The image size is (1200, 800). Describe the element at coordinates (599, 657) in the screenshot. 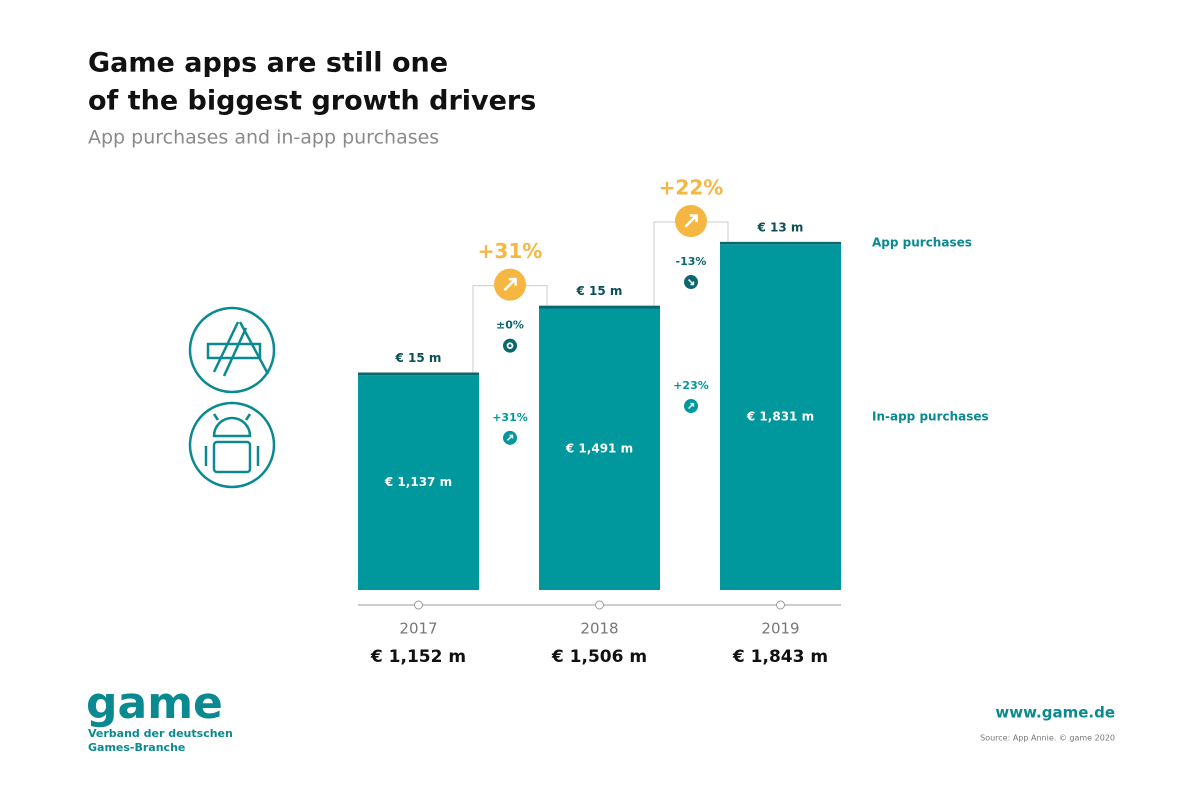

I see `total-label: € 1,506 m` at that location.